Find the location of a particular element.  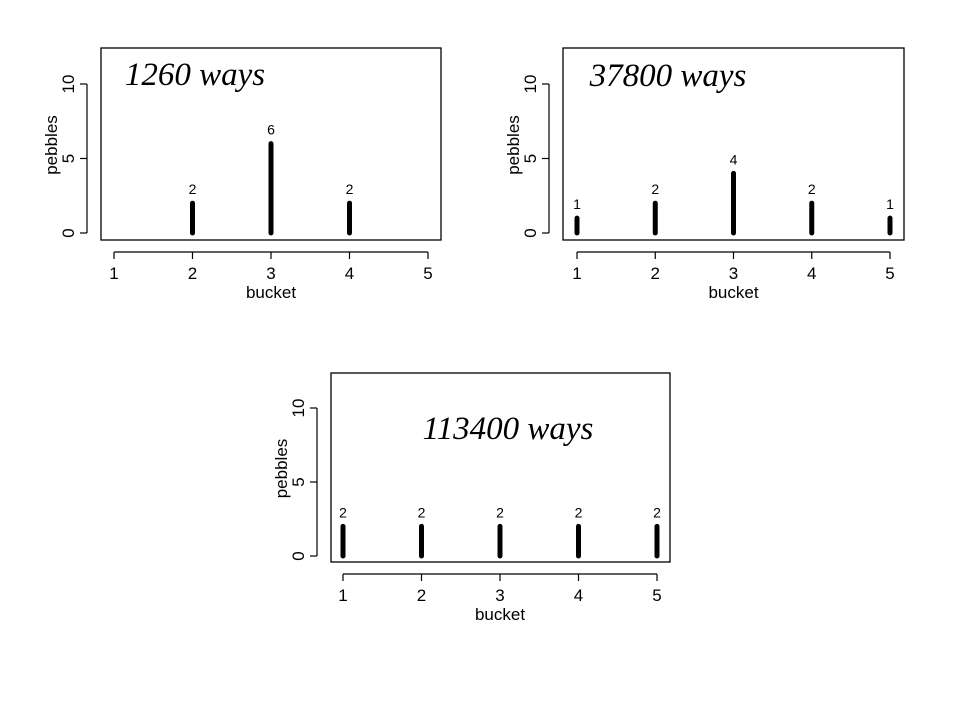

chart-panel-1: 0 5 10 pebbles 1 2 3 4 5 bucket 2 6 2 1260 ways is located at coordinates (242, 174).